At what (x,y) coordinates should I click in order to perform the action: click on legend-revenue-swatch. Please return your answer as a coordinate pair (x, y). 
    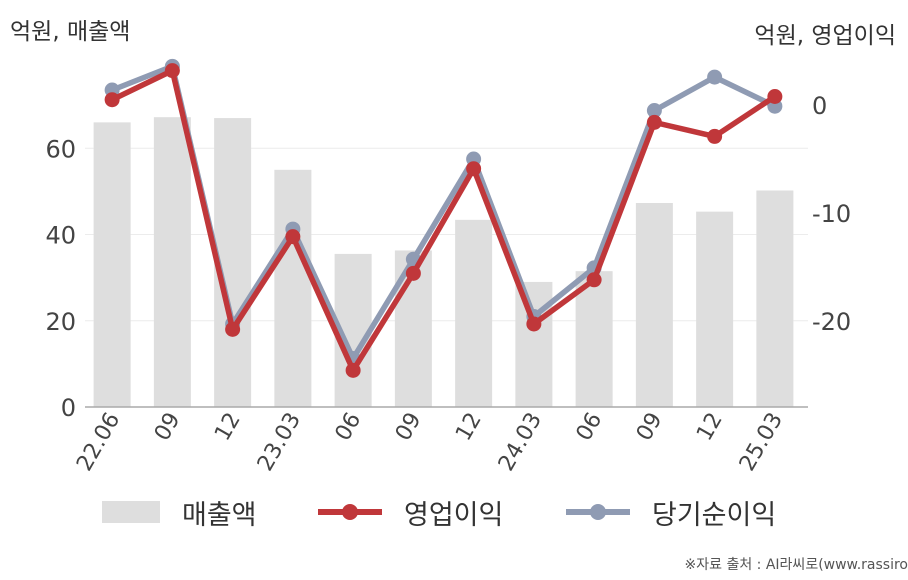
    Looking at the image, I should click on (131, 512).